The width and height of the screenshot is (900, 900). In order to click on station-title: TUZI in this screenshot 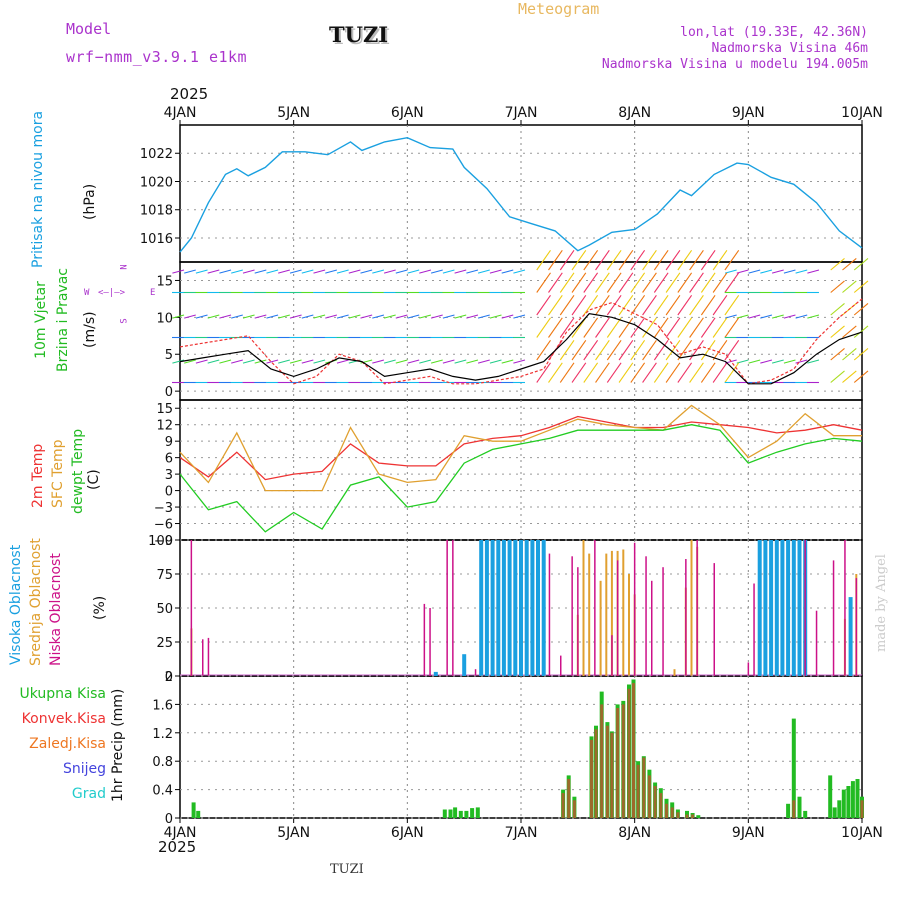, I will do `click(359, 34)`.